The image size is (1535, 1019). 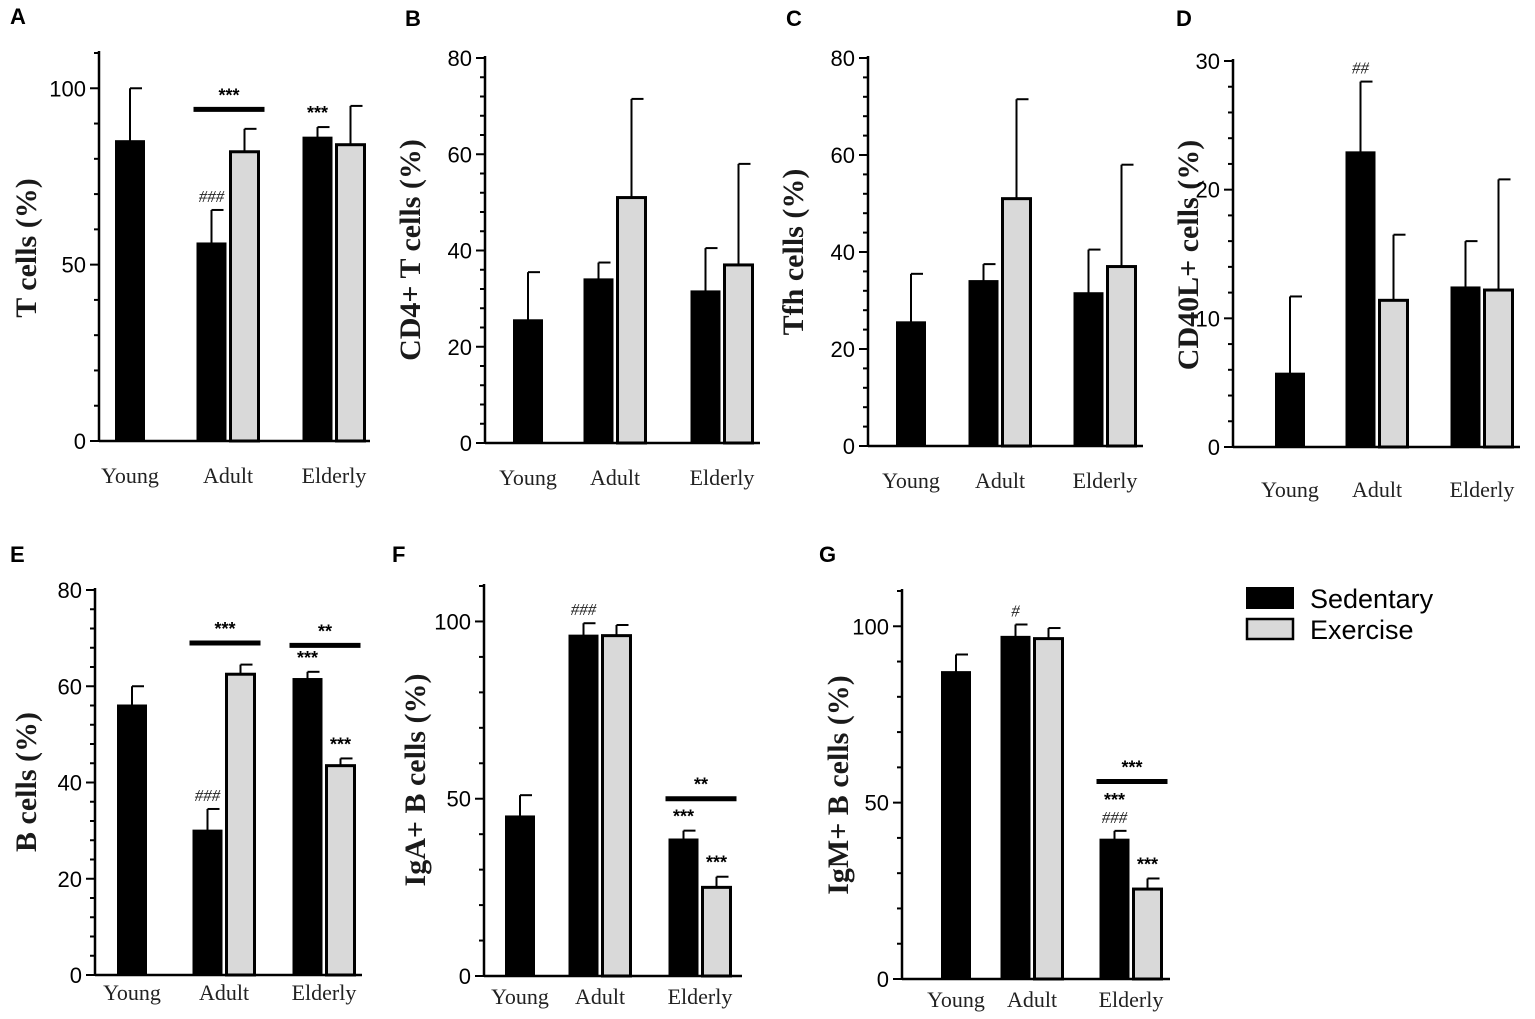 I want to click on y-tick-label-c: 40, so click(x=843, y=252).